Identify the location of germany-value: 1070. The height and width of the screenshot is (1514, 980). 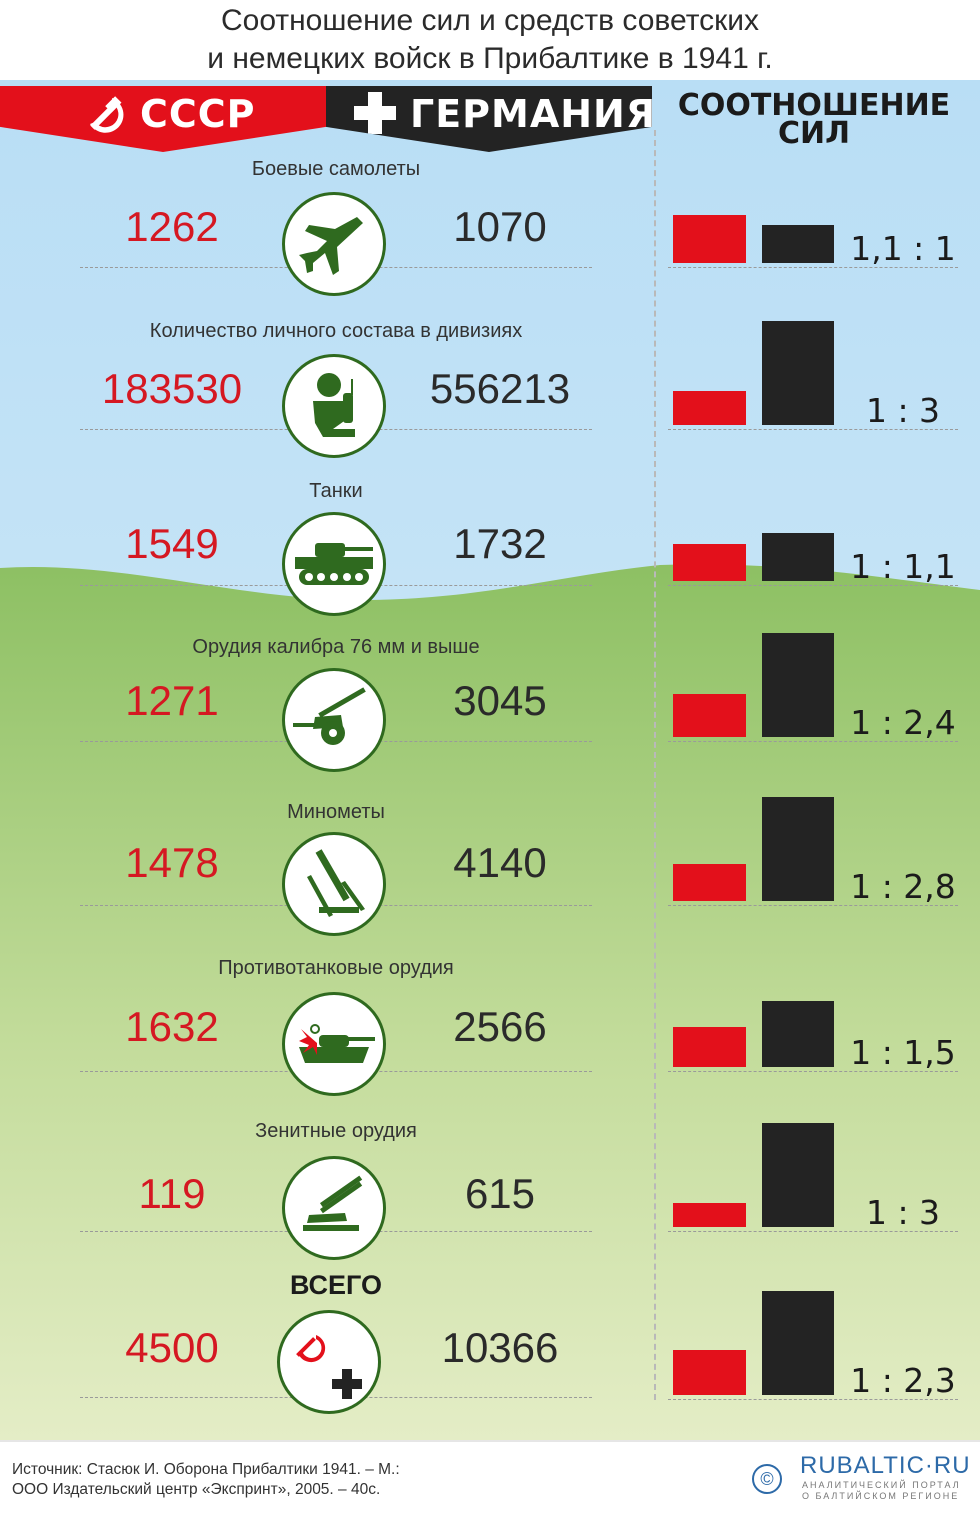
(500, 226).